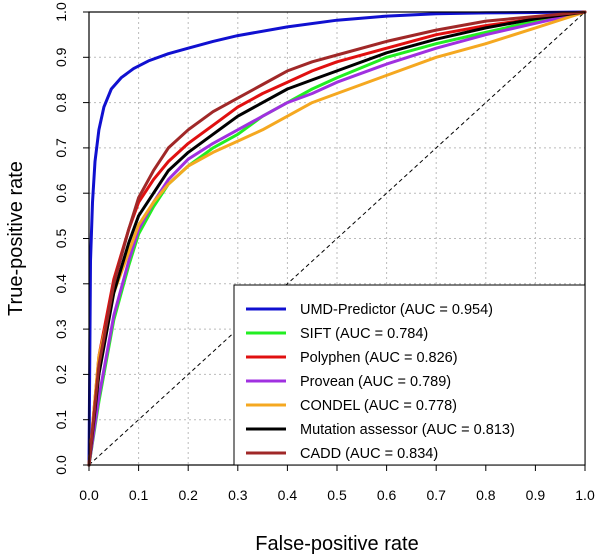  I want to click on x-axis-ticks: 0.0 0.1 0.2 0.3 0.4 0.5 0.6 0.7 0.8 0.9 1.0, so click(337, 484).